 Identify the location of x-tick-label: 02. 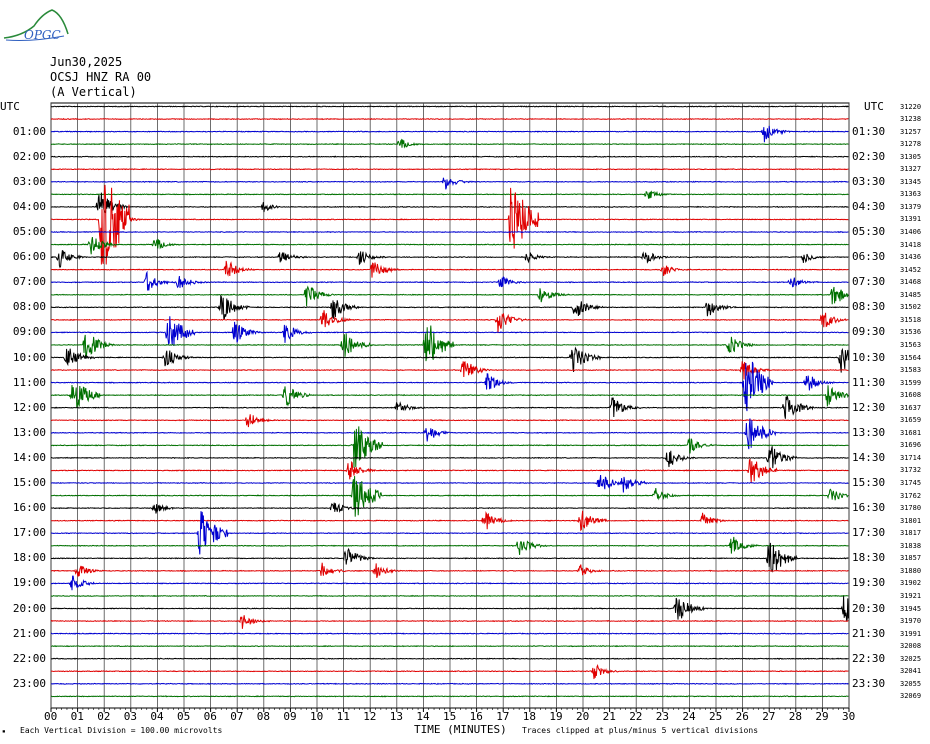
(104, 716).